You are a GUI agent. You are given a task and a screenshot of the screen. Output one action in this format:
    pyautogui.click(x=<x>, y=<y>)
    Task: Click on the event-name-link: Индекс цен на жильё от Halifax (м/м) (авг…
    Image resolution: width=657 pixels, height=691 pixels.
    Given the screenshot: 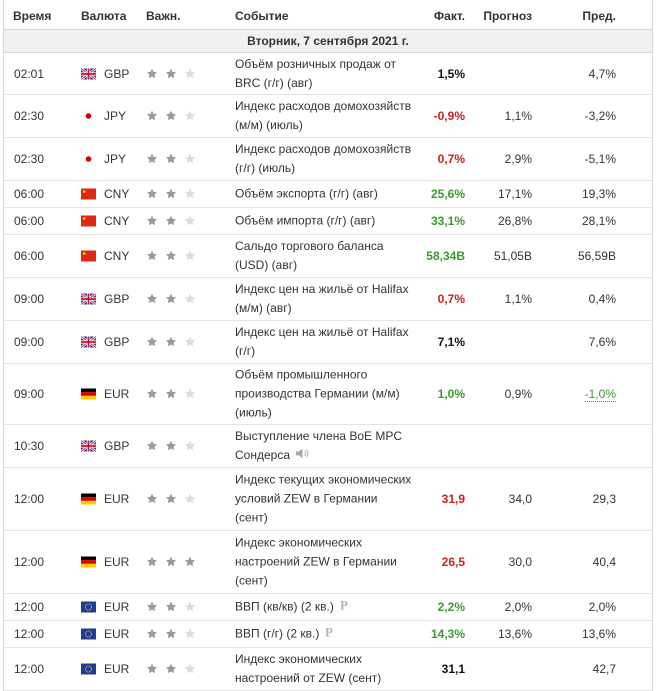 What is the action you would take?
    pyautogui.click(x=335, y=299)
    